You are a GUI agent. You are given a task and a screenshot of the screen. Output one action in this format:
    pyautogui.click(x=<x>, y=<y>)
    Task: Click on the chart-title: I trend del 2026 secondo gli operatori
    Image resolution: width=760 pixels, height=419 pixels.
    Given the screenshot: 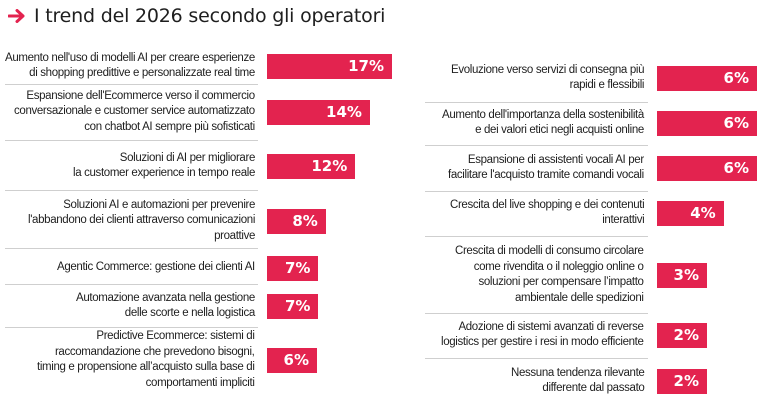 What is the action you would take?
    pyautogui.click(x=196, y=16)
    